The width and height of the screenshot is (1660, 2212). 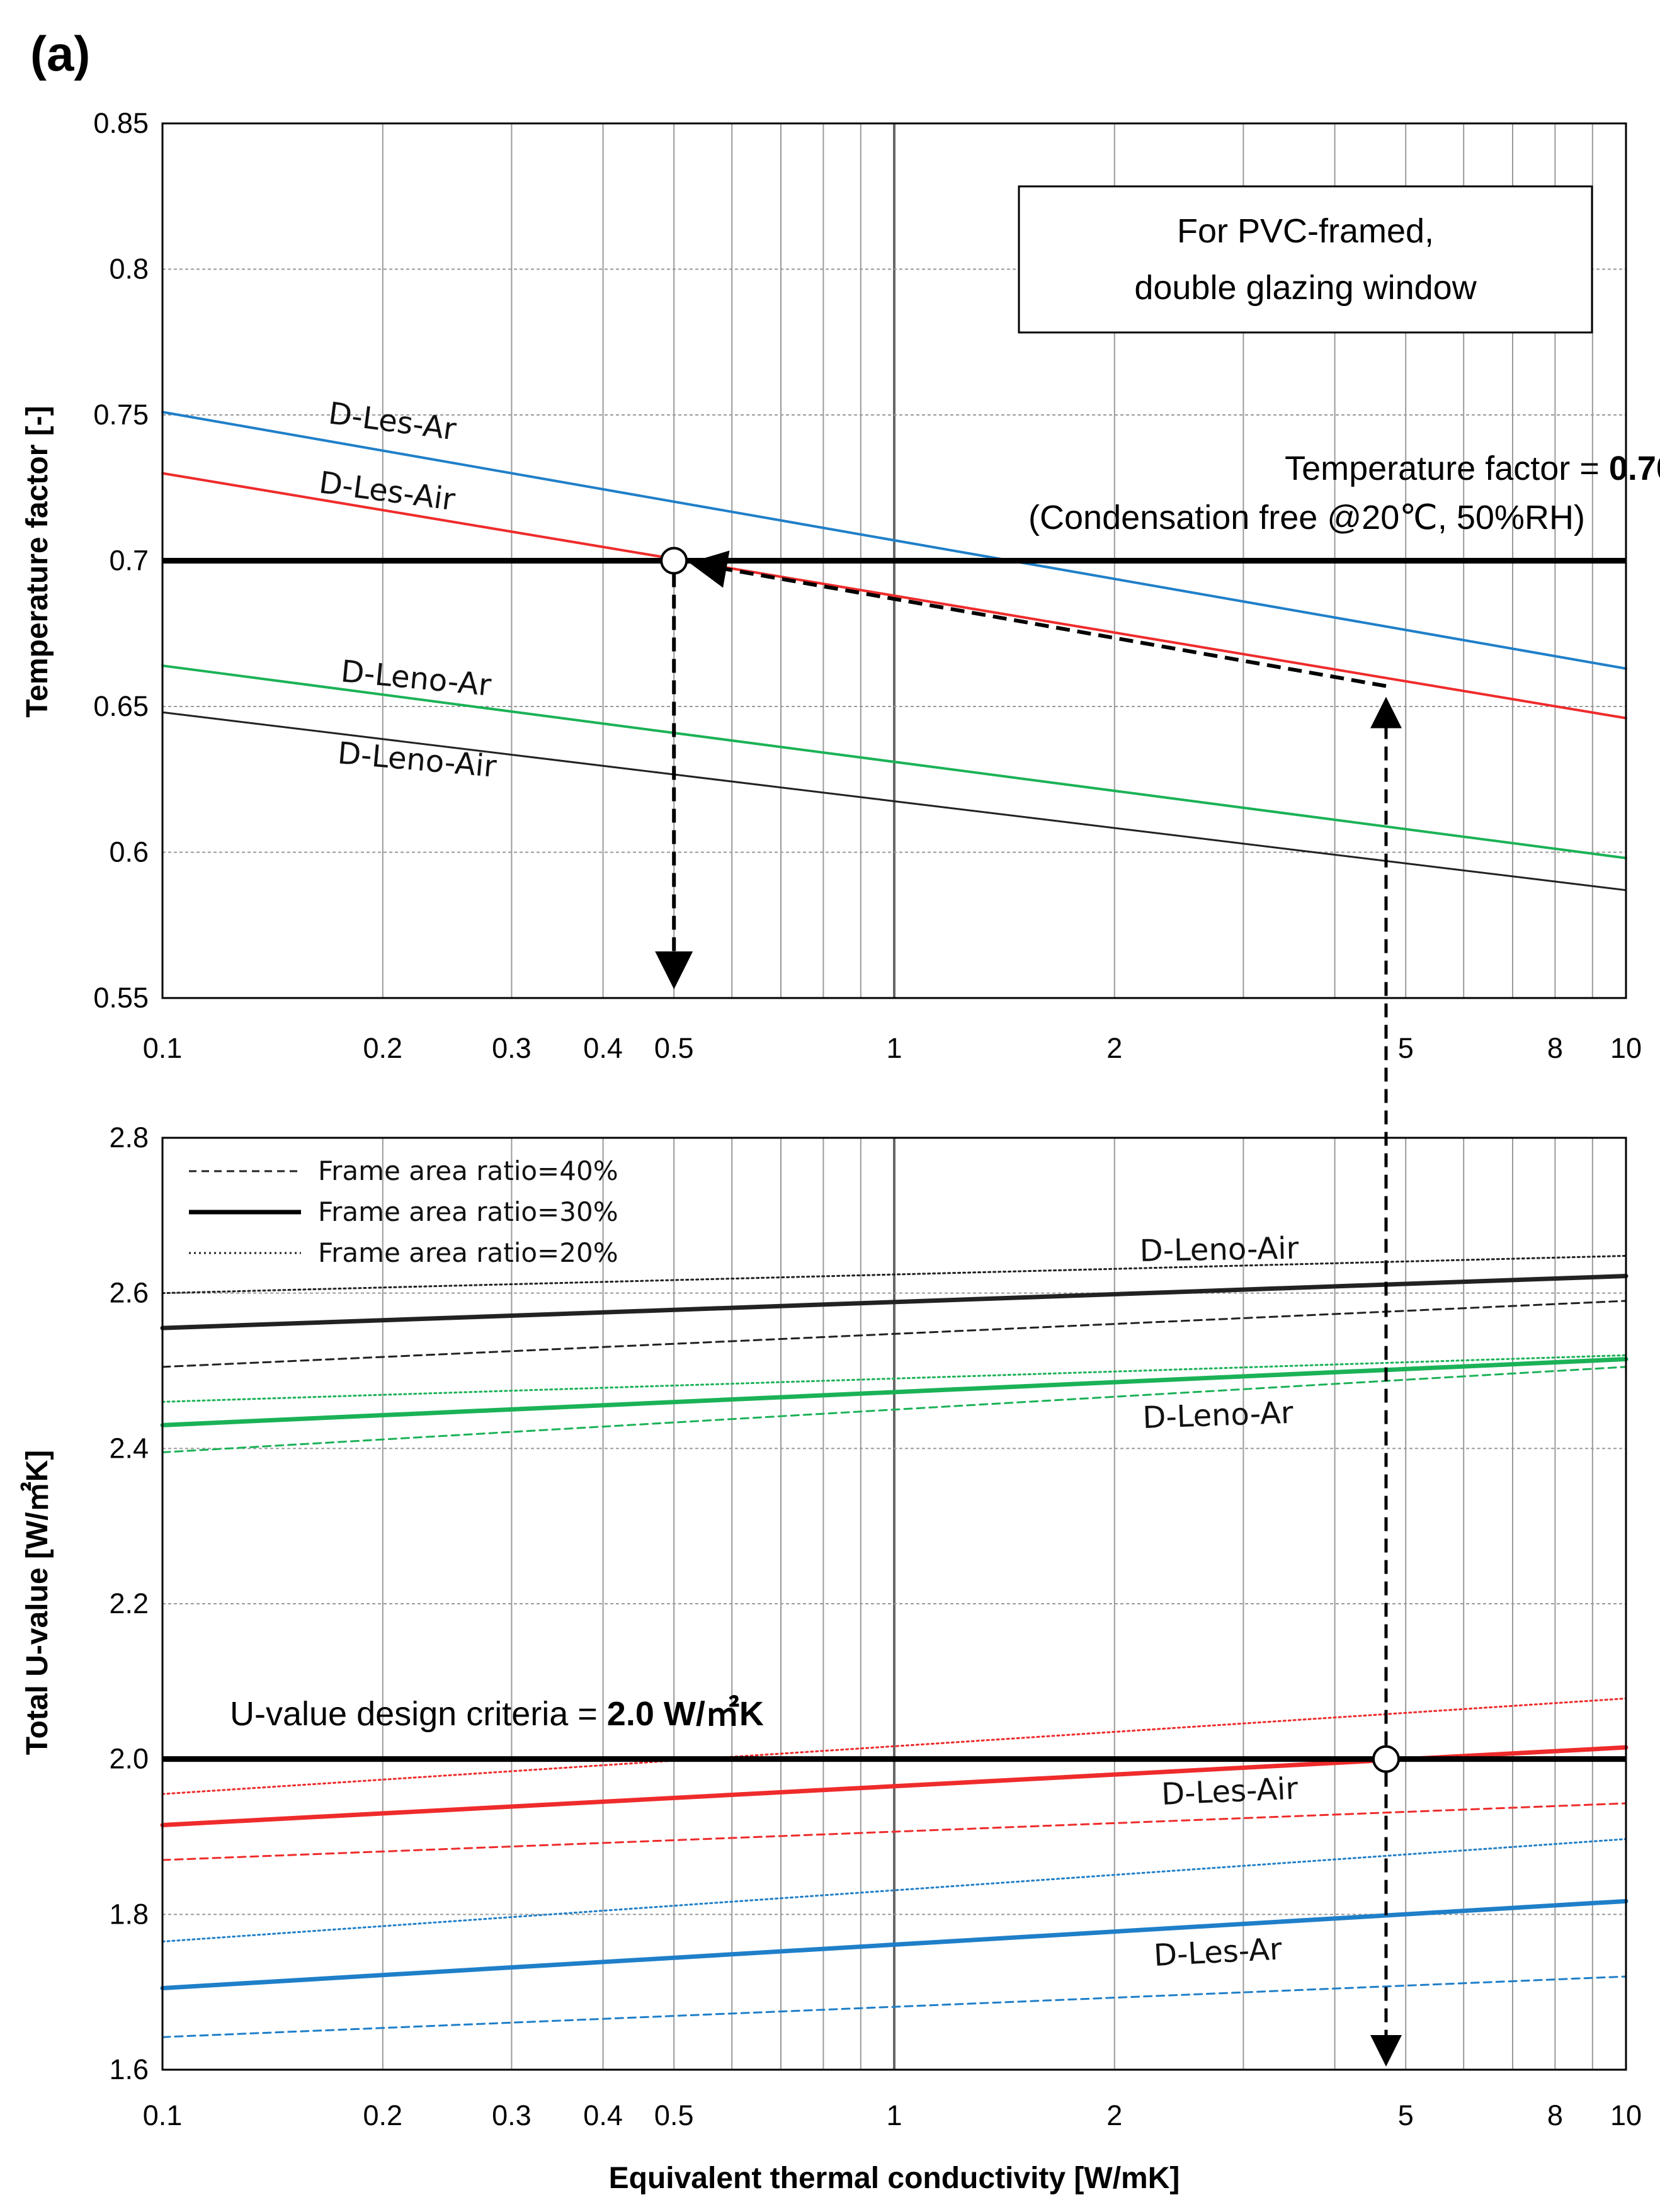 I want to click on bottom-series-d-les-ar-20-, so click(x=894, y=1890).